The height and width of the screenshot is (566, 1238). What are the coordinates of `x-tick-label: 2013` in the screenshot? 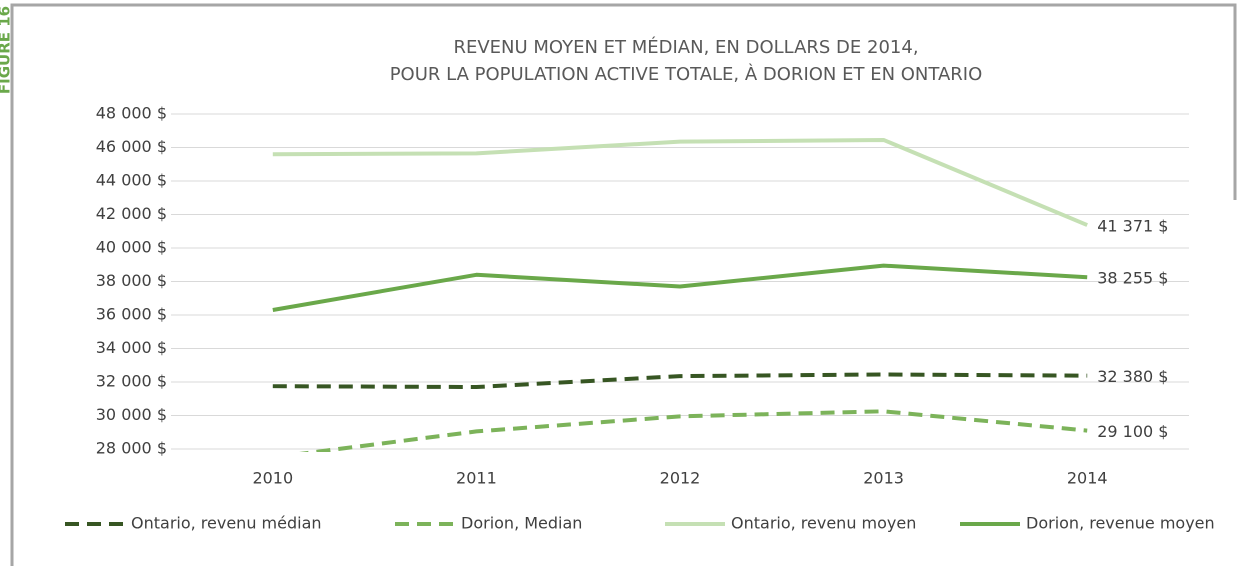 It's located at (883, 478).